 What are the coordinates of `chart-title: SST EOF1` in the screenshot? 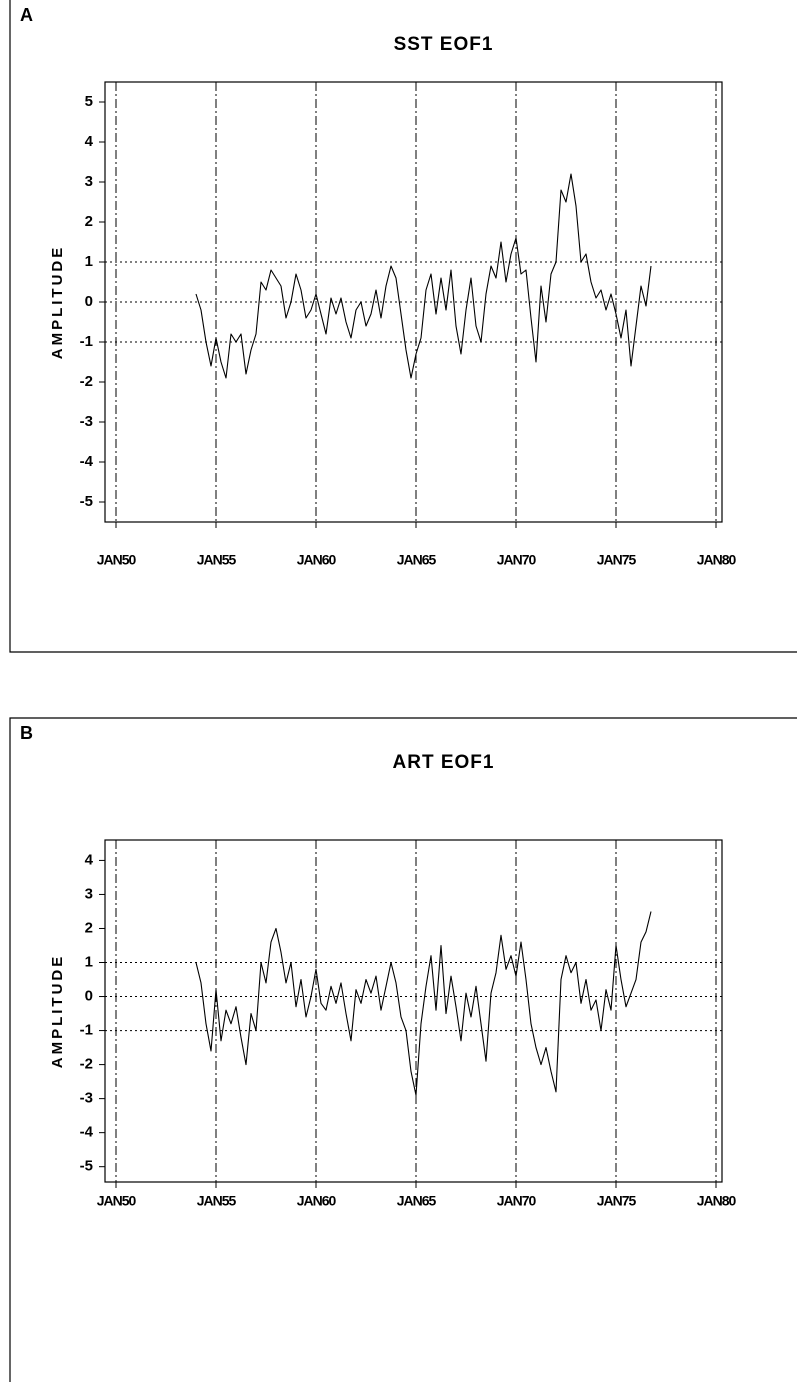 It's located at (444, 44).